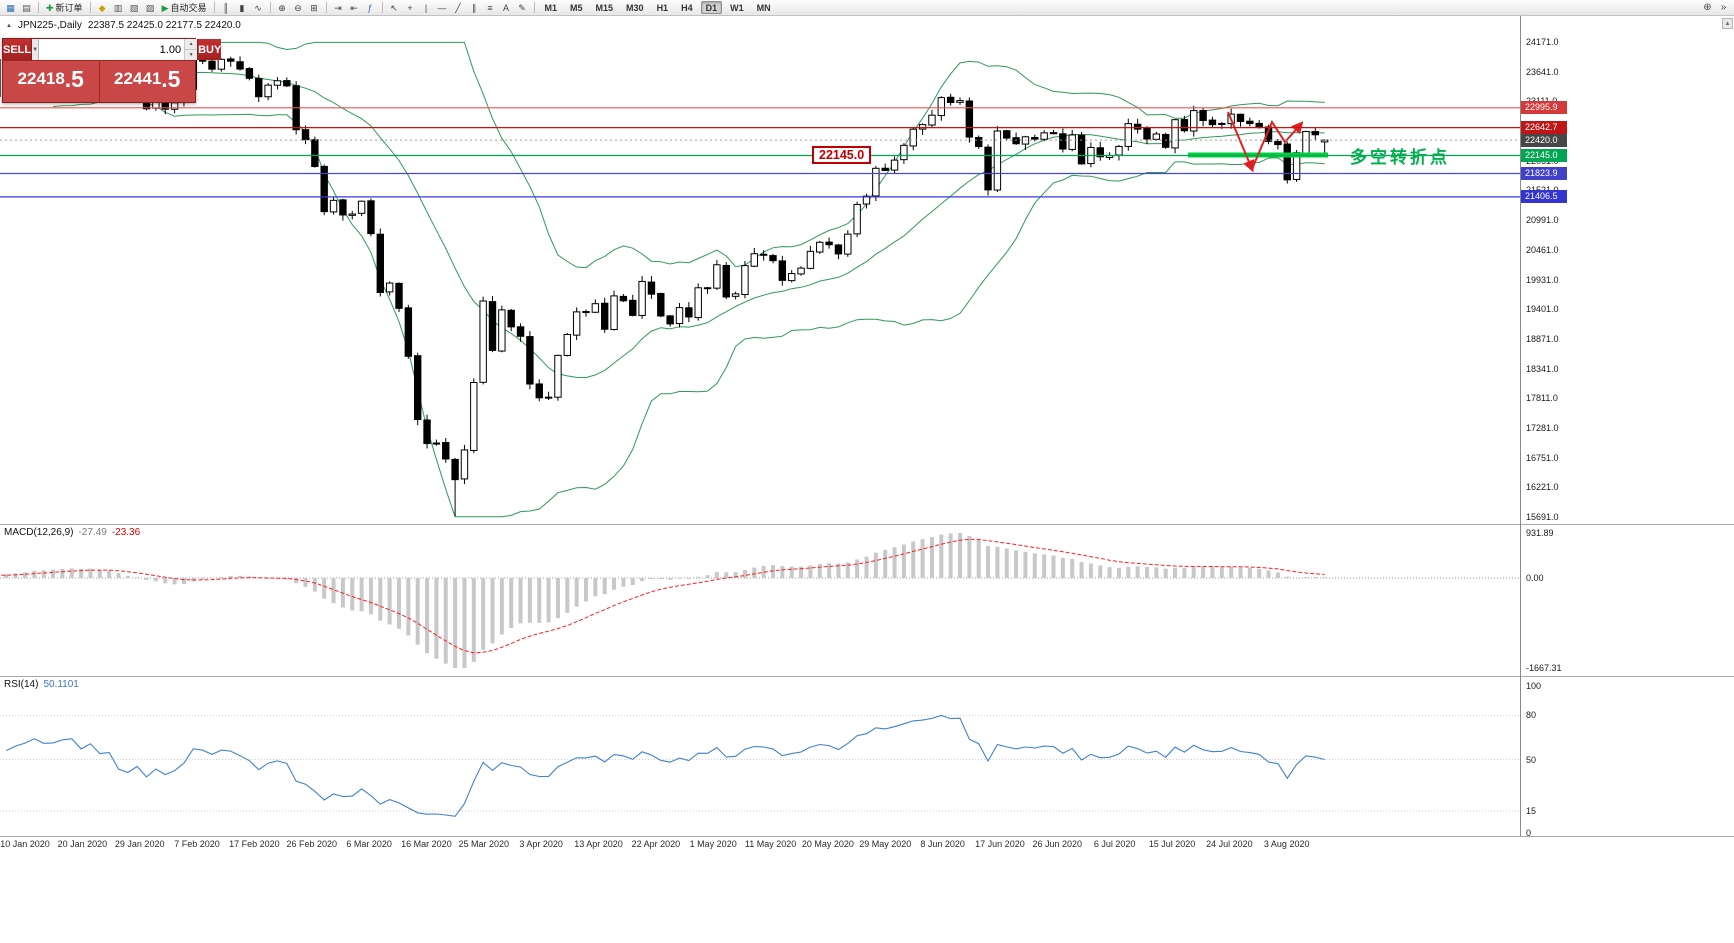  I want to click on order-panel-controls-row: SELL ▼ ▲ ▼ BUY, so click(112, 50).